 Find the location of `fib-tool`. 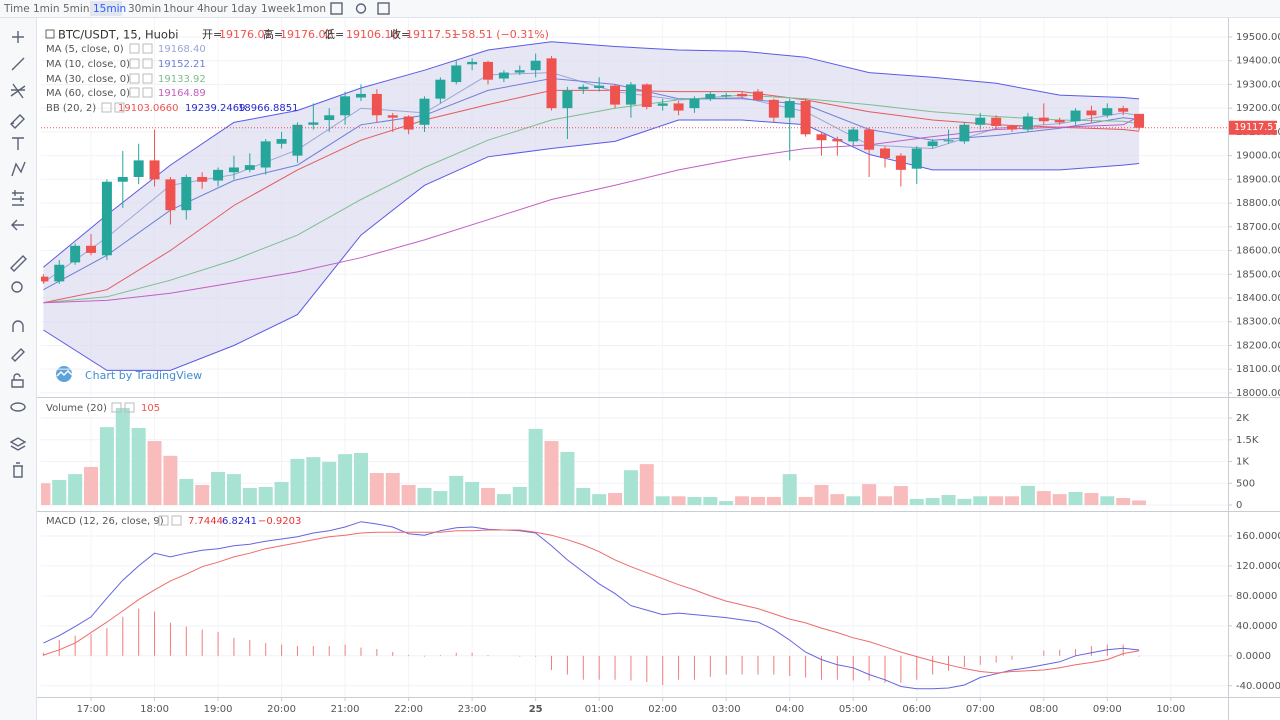

fib-tool is located at coordinates (18, 91).